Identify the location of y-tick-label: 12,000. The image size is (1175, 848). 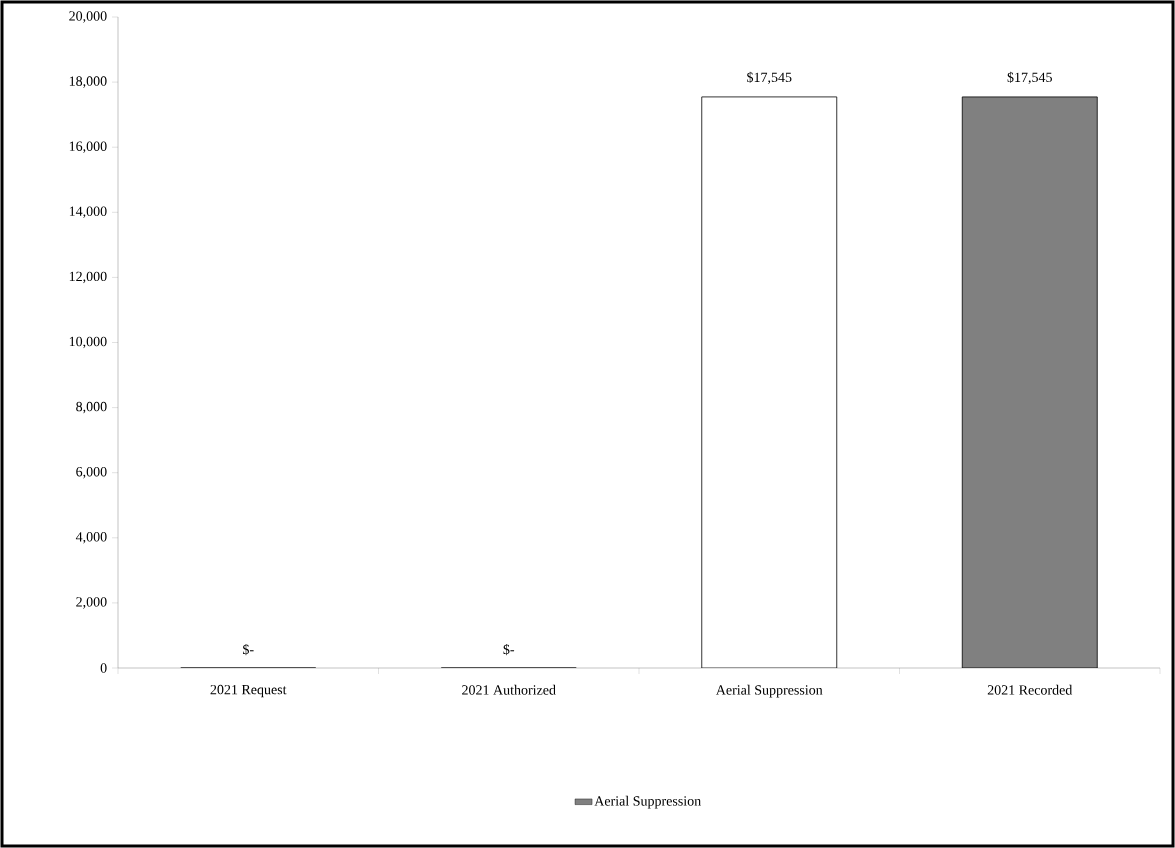
(88, 277).